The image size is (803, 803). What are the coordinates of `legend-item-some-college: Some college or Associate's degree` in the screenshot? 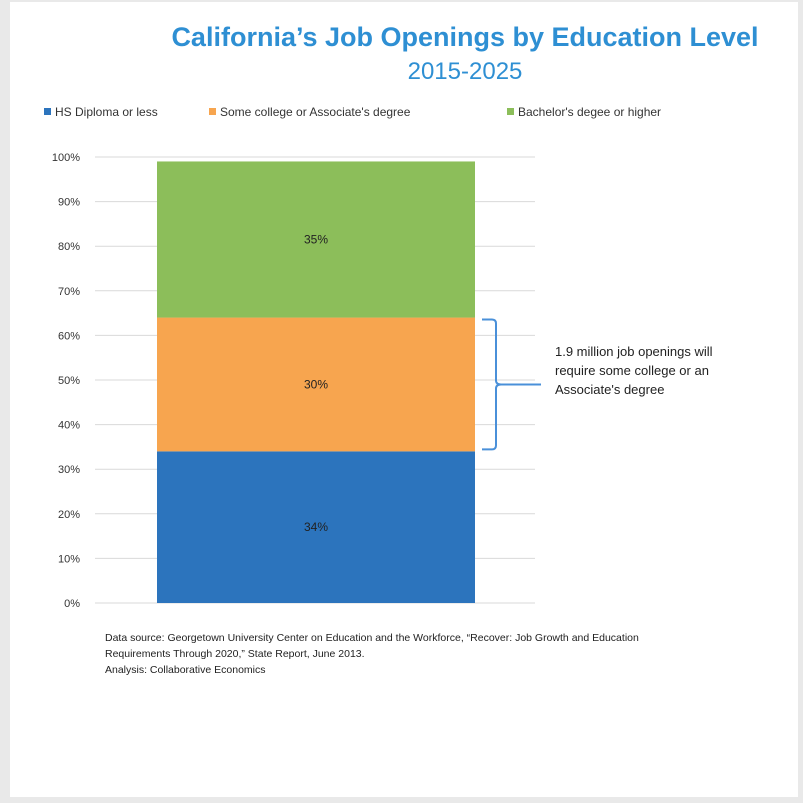 It's located at (309, 112).